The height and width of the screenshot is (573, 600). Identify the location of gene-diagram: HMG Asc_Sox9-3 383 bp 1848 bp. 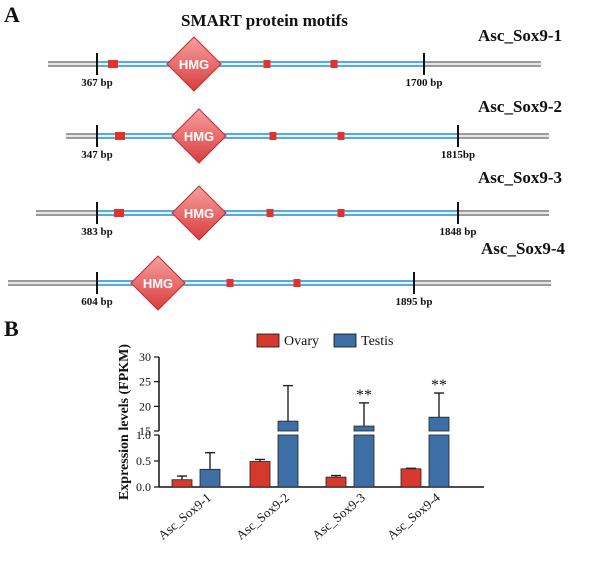
(299, 204).